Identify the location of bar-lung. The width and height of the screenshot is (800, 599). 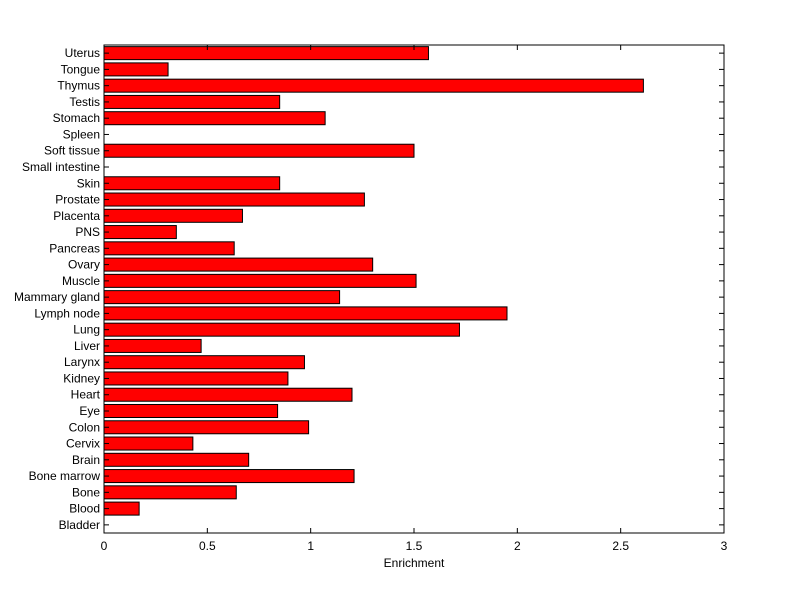
(281, 329).